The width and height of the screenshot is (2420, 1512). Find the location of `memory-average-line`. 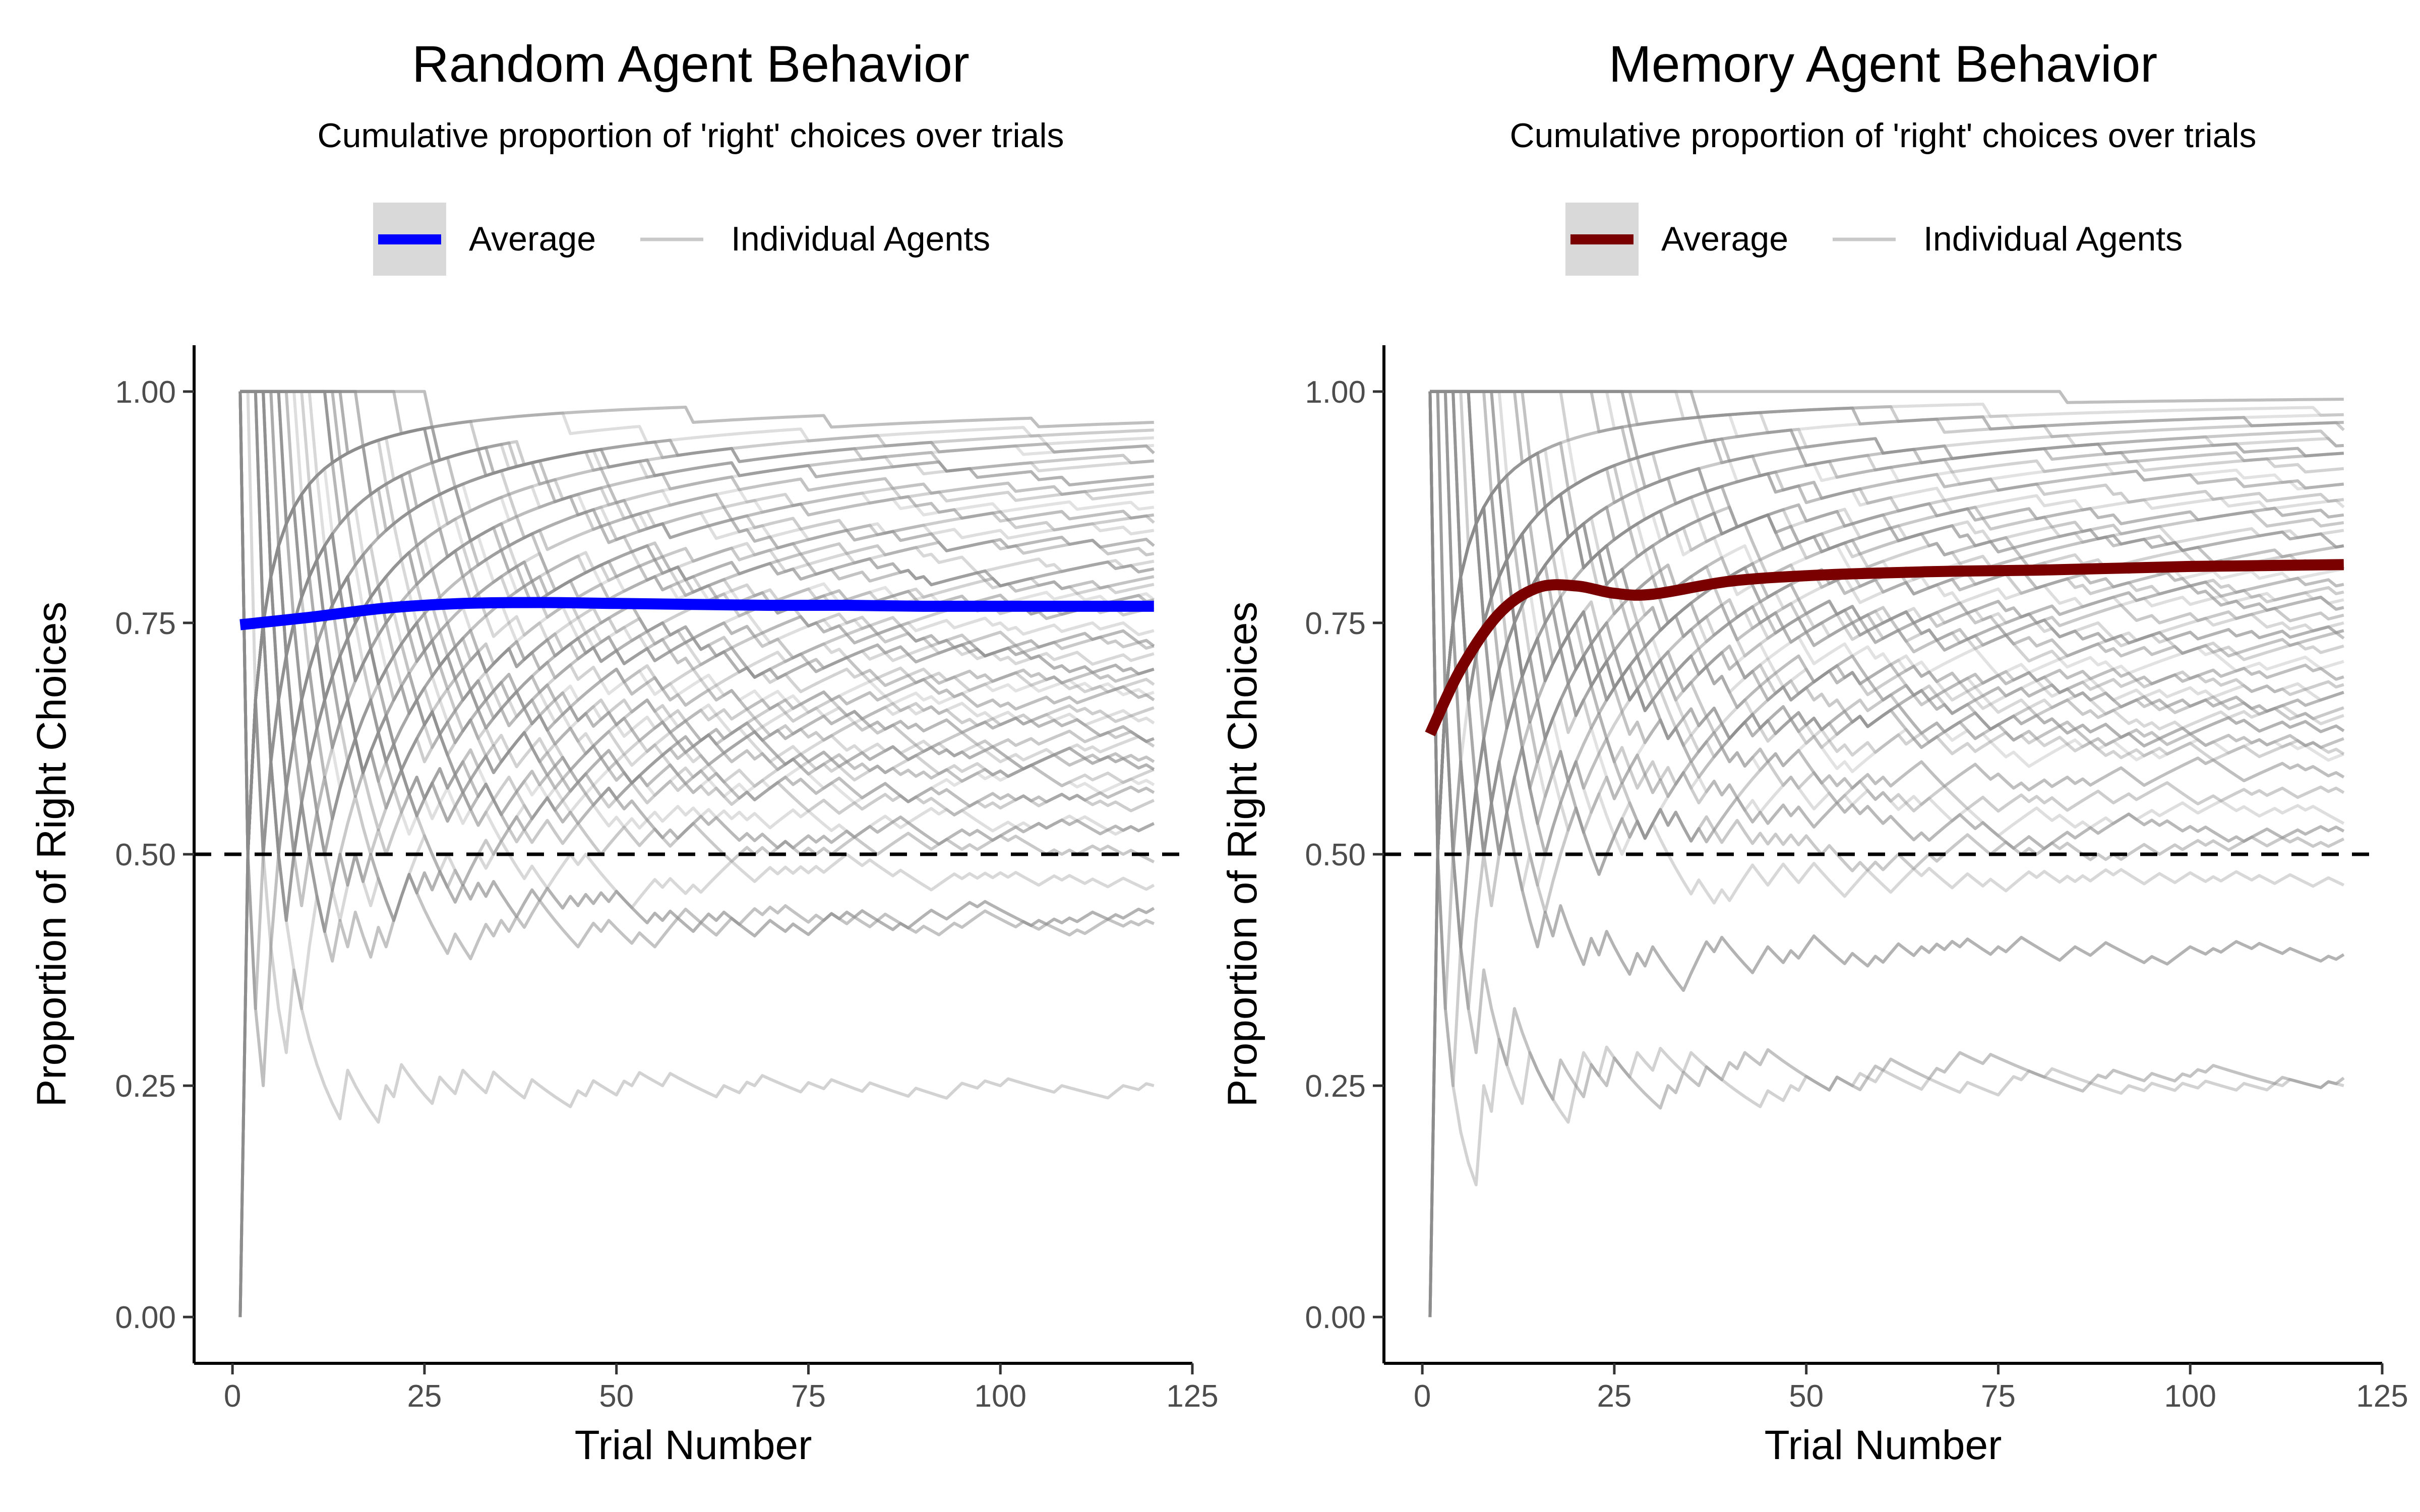

memory-average-line is located at coordinates (1884, 647).